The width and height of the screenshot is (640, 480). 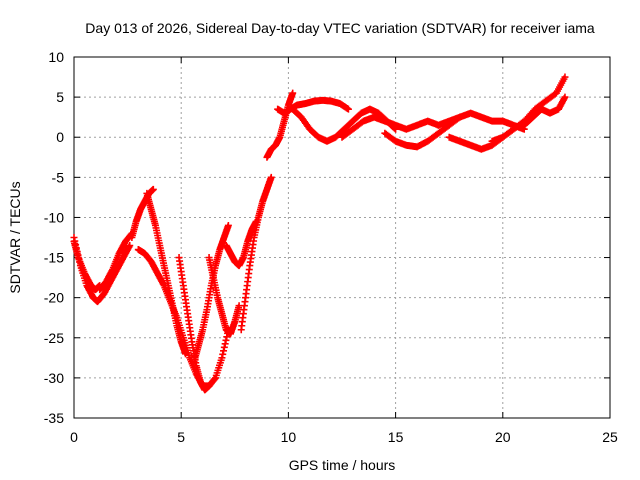 What do you see at coordinates (58, 177) in the screenshot?
I see `y-tick-label: -5` at bounding box center [58, 177].